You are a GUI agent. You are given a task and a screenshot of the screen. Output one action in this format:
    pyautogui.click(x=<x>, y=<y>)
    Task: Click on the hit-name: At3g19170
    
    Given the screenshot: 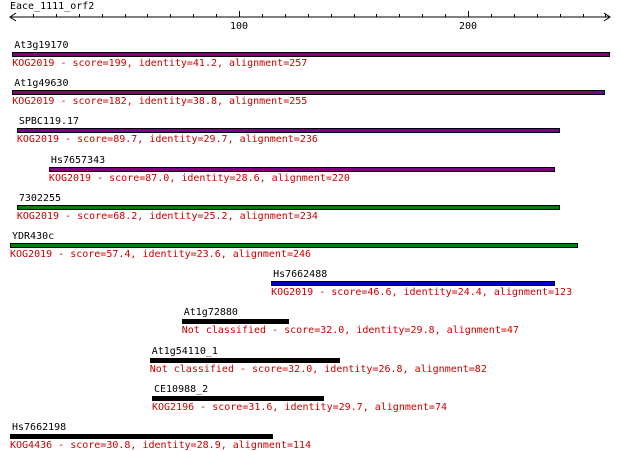 What is the action you would take?
    pyautogui.click(x=41, y=45)
    